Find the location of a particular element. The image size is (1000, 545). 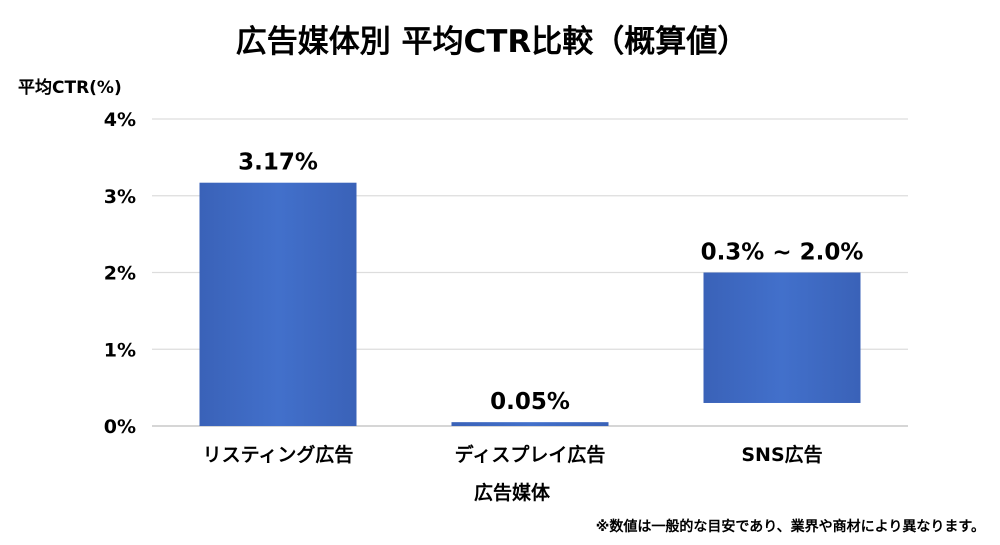

data-label: 3.17% is located at coordinates (278, 163).